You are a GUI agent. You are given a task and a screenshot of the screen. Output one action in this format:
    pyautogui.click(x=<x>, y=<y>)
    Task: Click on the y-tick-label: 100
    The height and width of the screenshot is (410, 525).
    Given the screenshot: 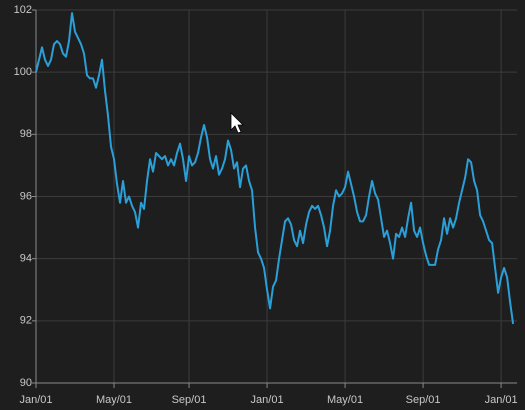 What is the action you would take?
    pyautogui.click(x=23, y=72)
    